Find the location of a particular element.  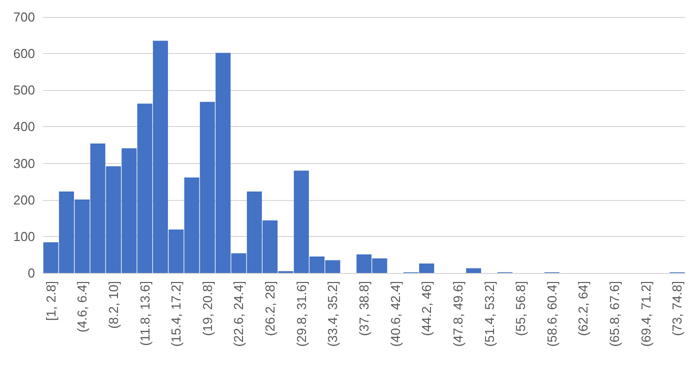

x-tick-label: (65.8, 67.6] is located at coordinates (614, 314).